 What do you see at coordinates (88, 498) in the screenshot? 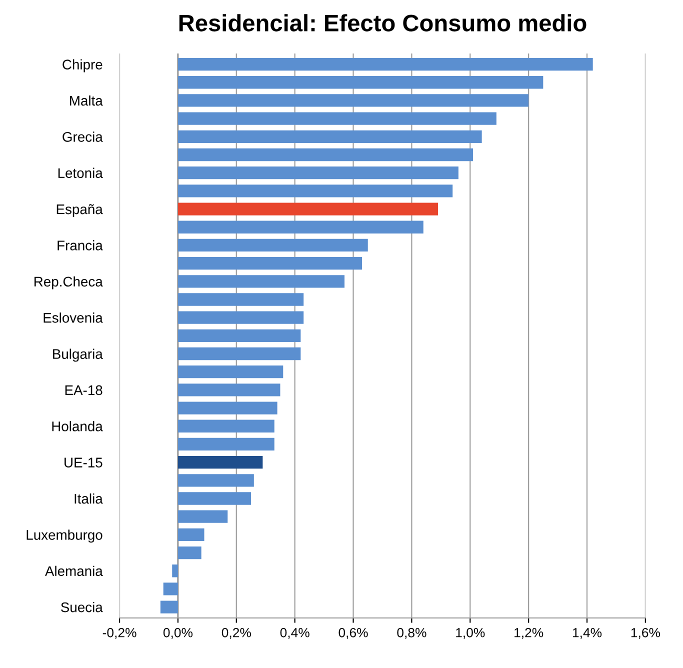
I see `y-tick-label: Italia` at bounding box center [88, 498].